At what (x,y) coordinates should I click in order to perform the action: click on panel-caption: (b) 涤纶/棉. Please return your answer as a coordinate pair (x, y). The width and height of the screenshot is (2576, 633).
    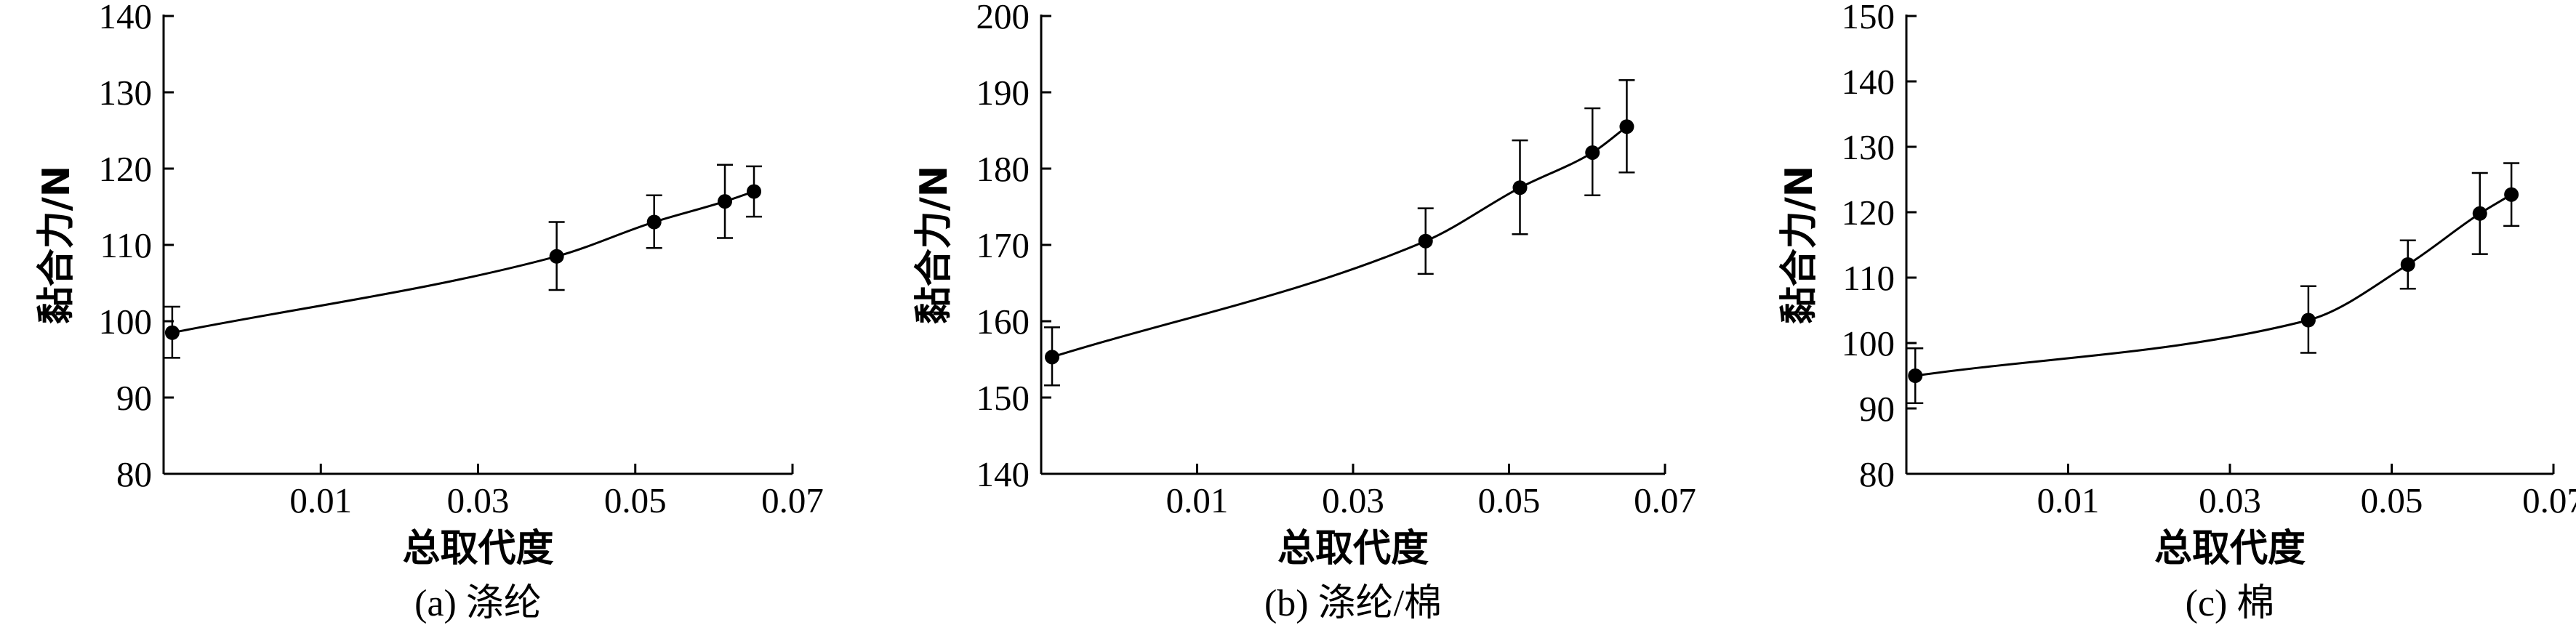
    Looking at the image, I should click on (1353, 603).